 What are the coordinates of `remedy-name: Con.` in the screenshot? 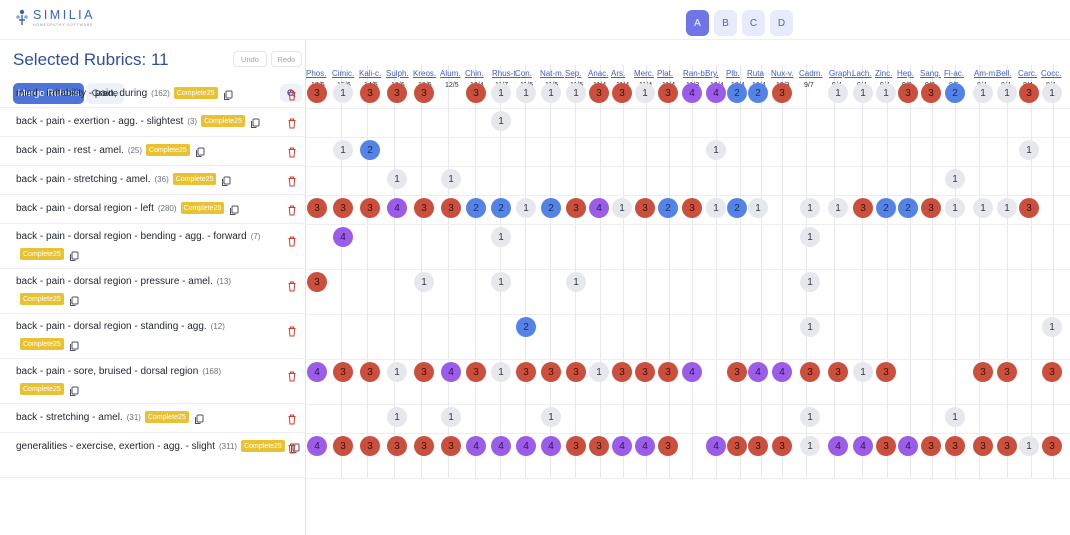 It's located at (523, 73).